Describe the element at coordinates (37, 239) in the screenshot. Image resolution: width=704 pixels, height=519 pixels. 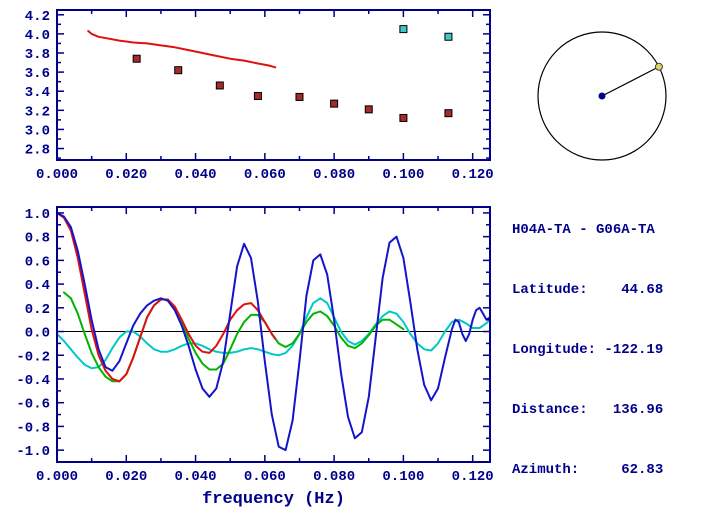
I see `y-tick-label: 0.8` at that location.